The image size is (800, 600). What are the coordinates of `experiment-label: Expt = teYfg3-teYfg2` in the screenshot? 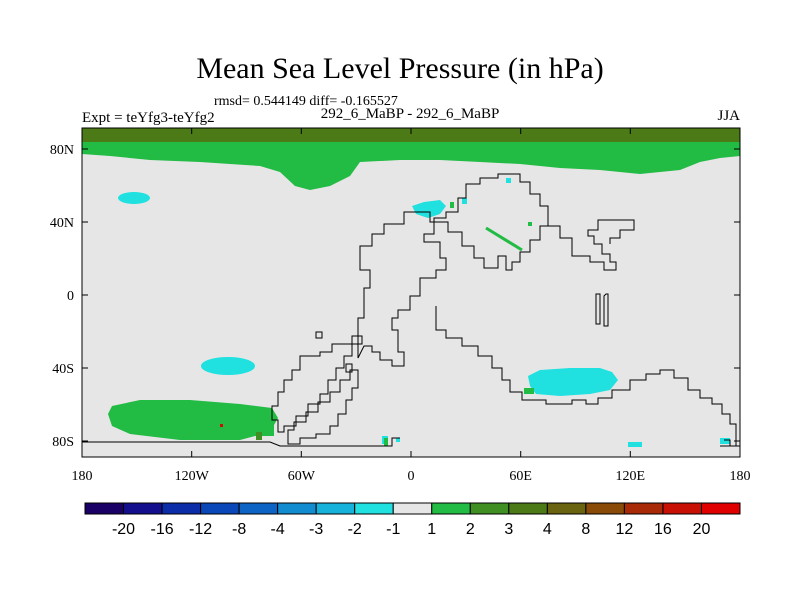 It's located at (148, 118).